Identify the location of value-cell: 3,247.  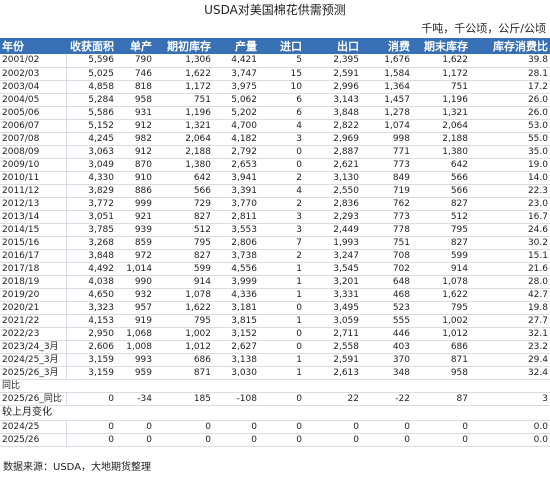
(332, 256).